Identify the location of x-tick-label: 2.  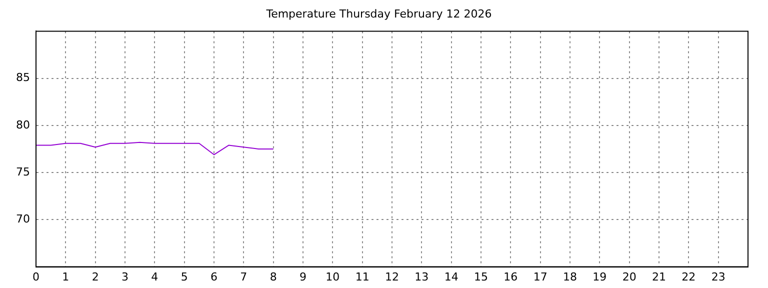
(95, 277).